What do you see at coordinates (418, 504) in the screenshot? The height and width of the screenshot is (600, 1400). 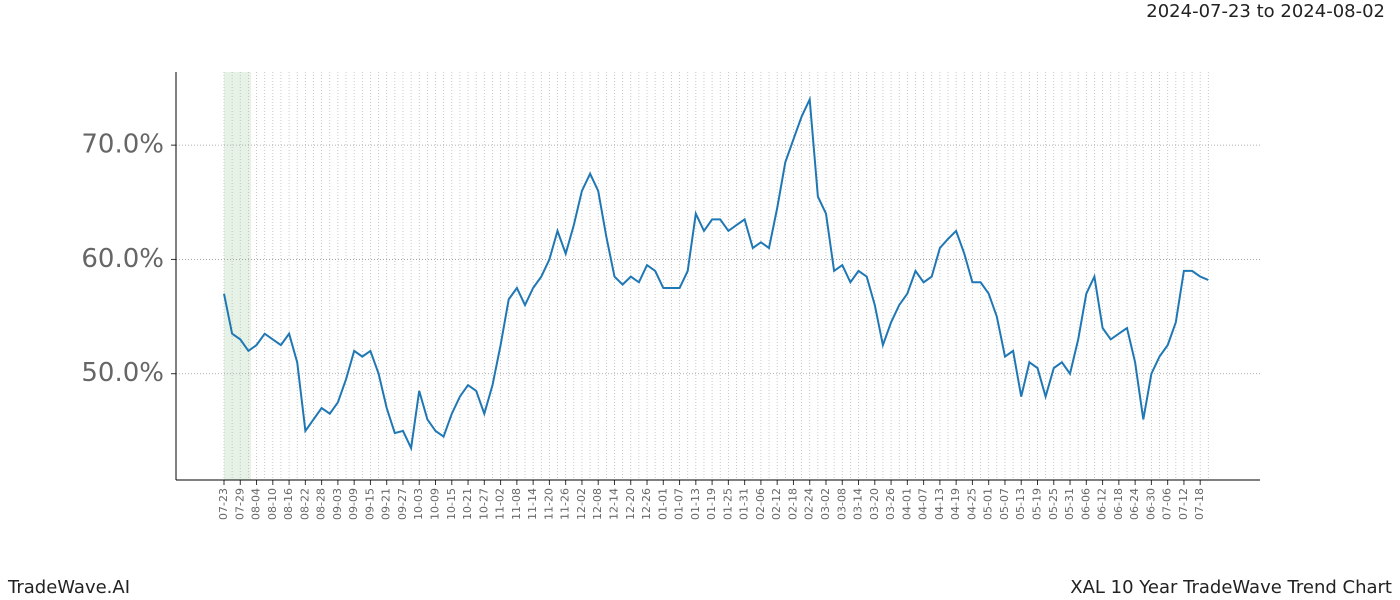 I see `x-tick-label: 10-03` at bounding box center [418, 504].